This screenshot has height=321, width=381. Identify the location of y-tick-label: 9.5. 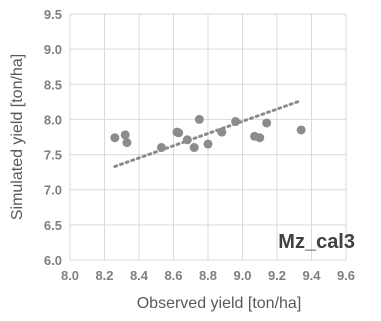
(53, 14).